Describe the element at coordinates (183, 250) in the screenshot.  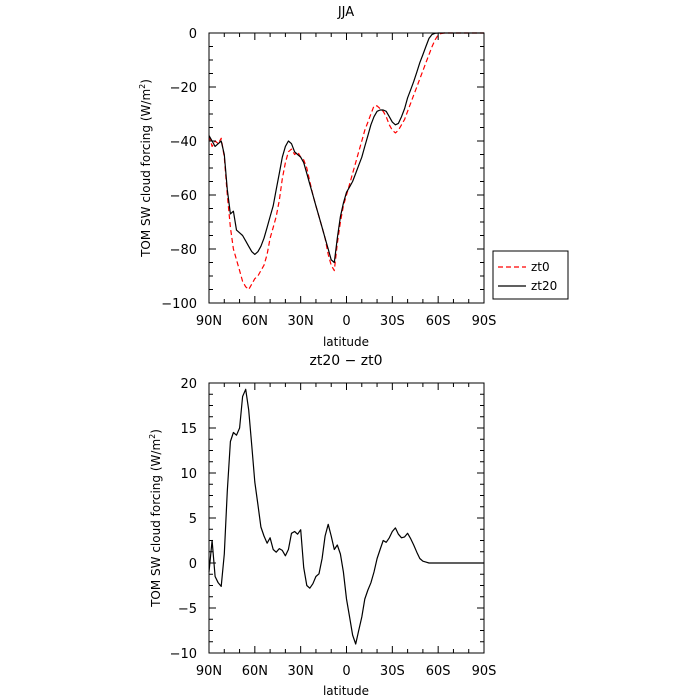
I see `top-y-tick-label: −80` at that location.